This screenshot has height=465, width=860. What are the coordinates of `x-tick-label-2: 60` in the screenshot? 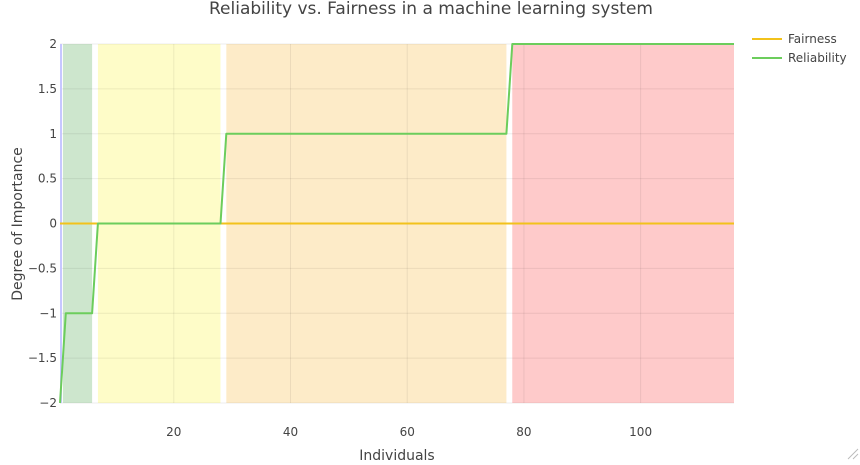 It's located at (407, 432).